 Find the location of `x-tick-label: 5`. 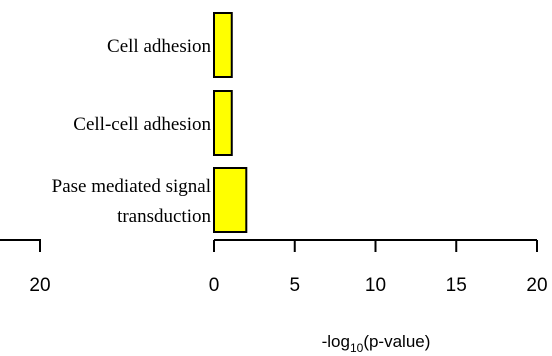

x-tick-label: 5 is located at coordinates (294, 285).